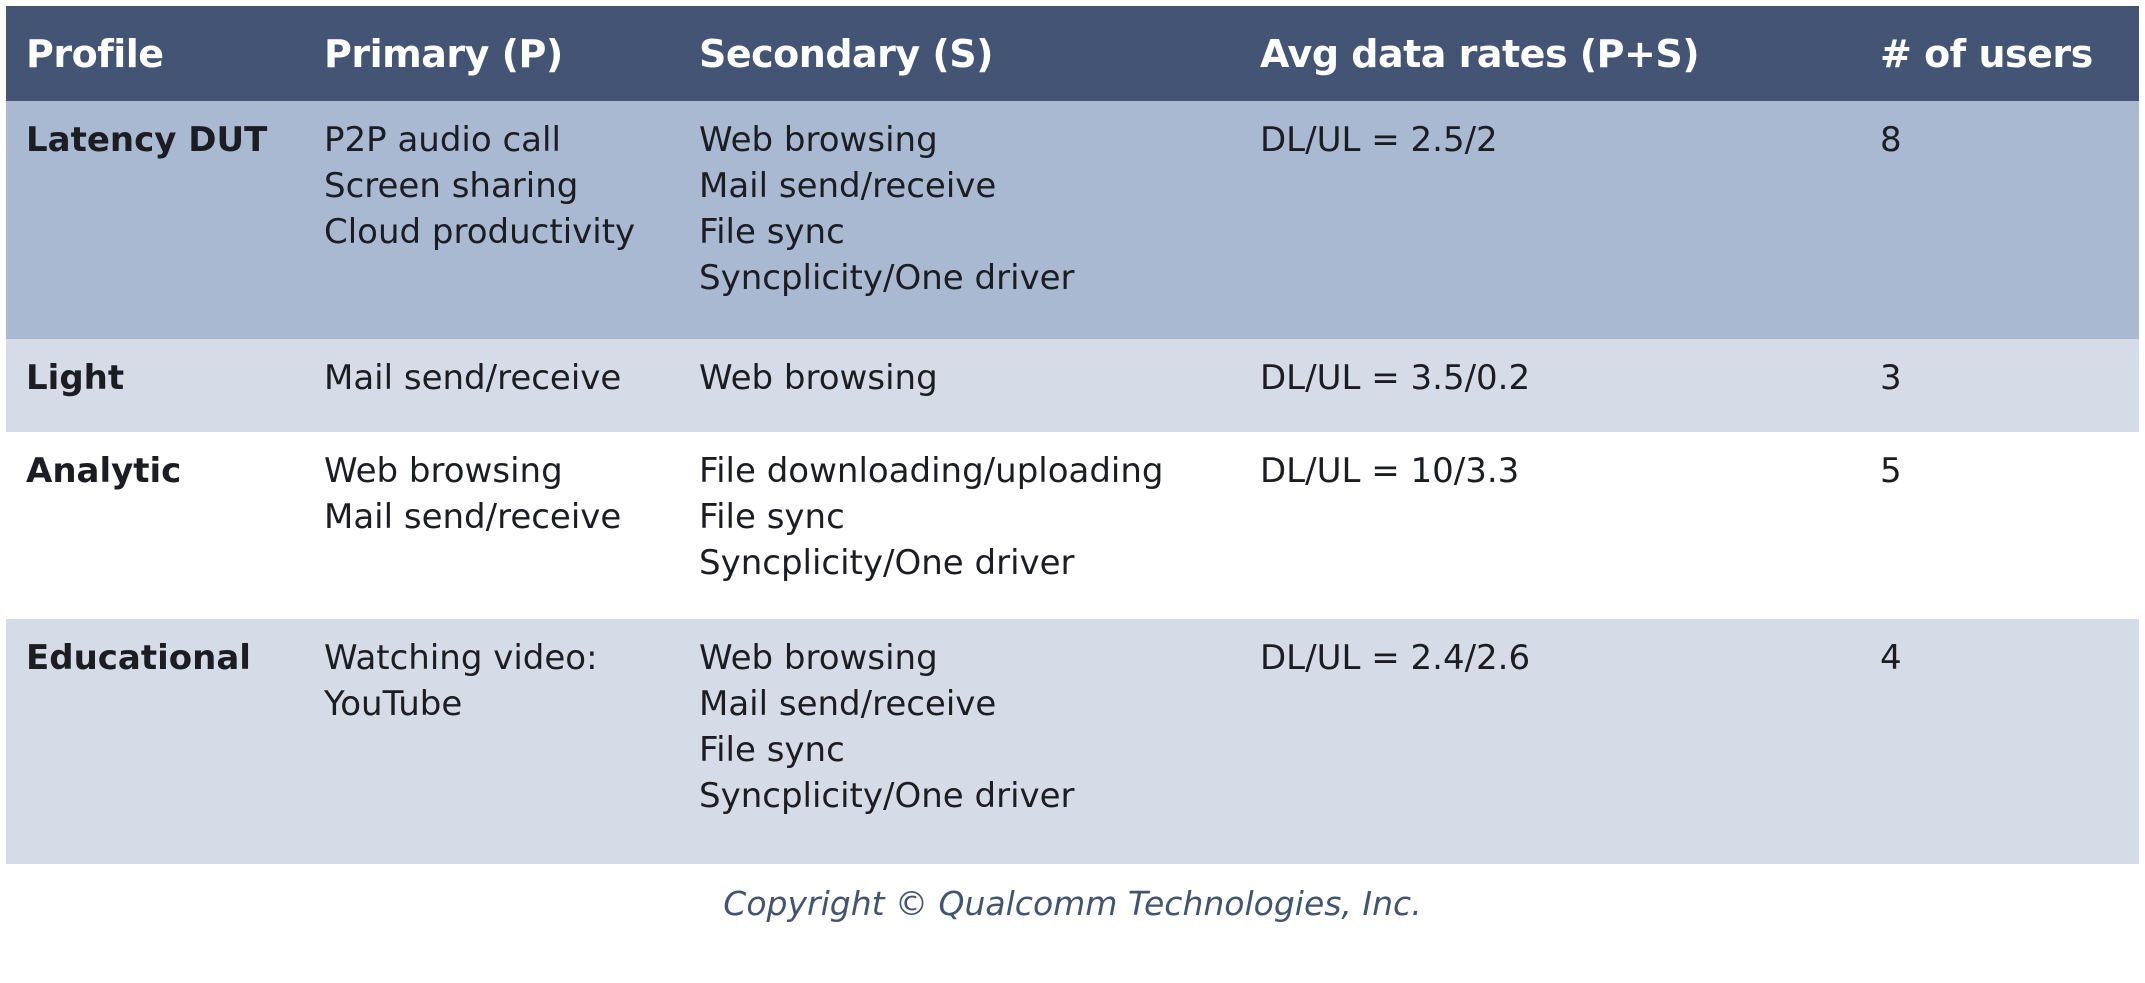  I want to click on secondary-cell: Web browsing, so click(959, 385).